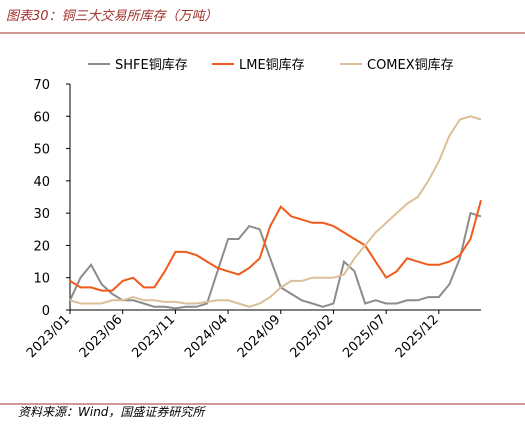 The width and height of the screenshot is (525, 425). Describe the element at coordinates (206, 336) in the screenshot. I see `x-tick-label: 2024/04` at that location.